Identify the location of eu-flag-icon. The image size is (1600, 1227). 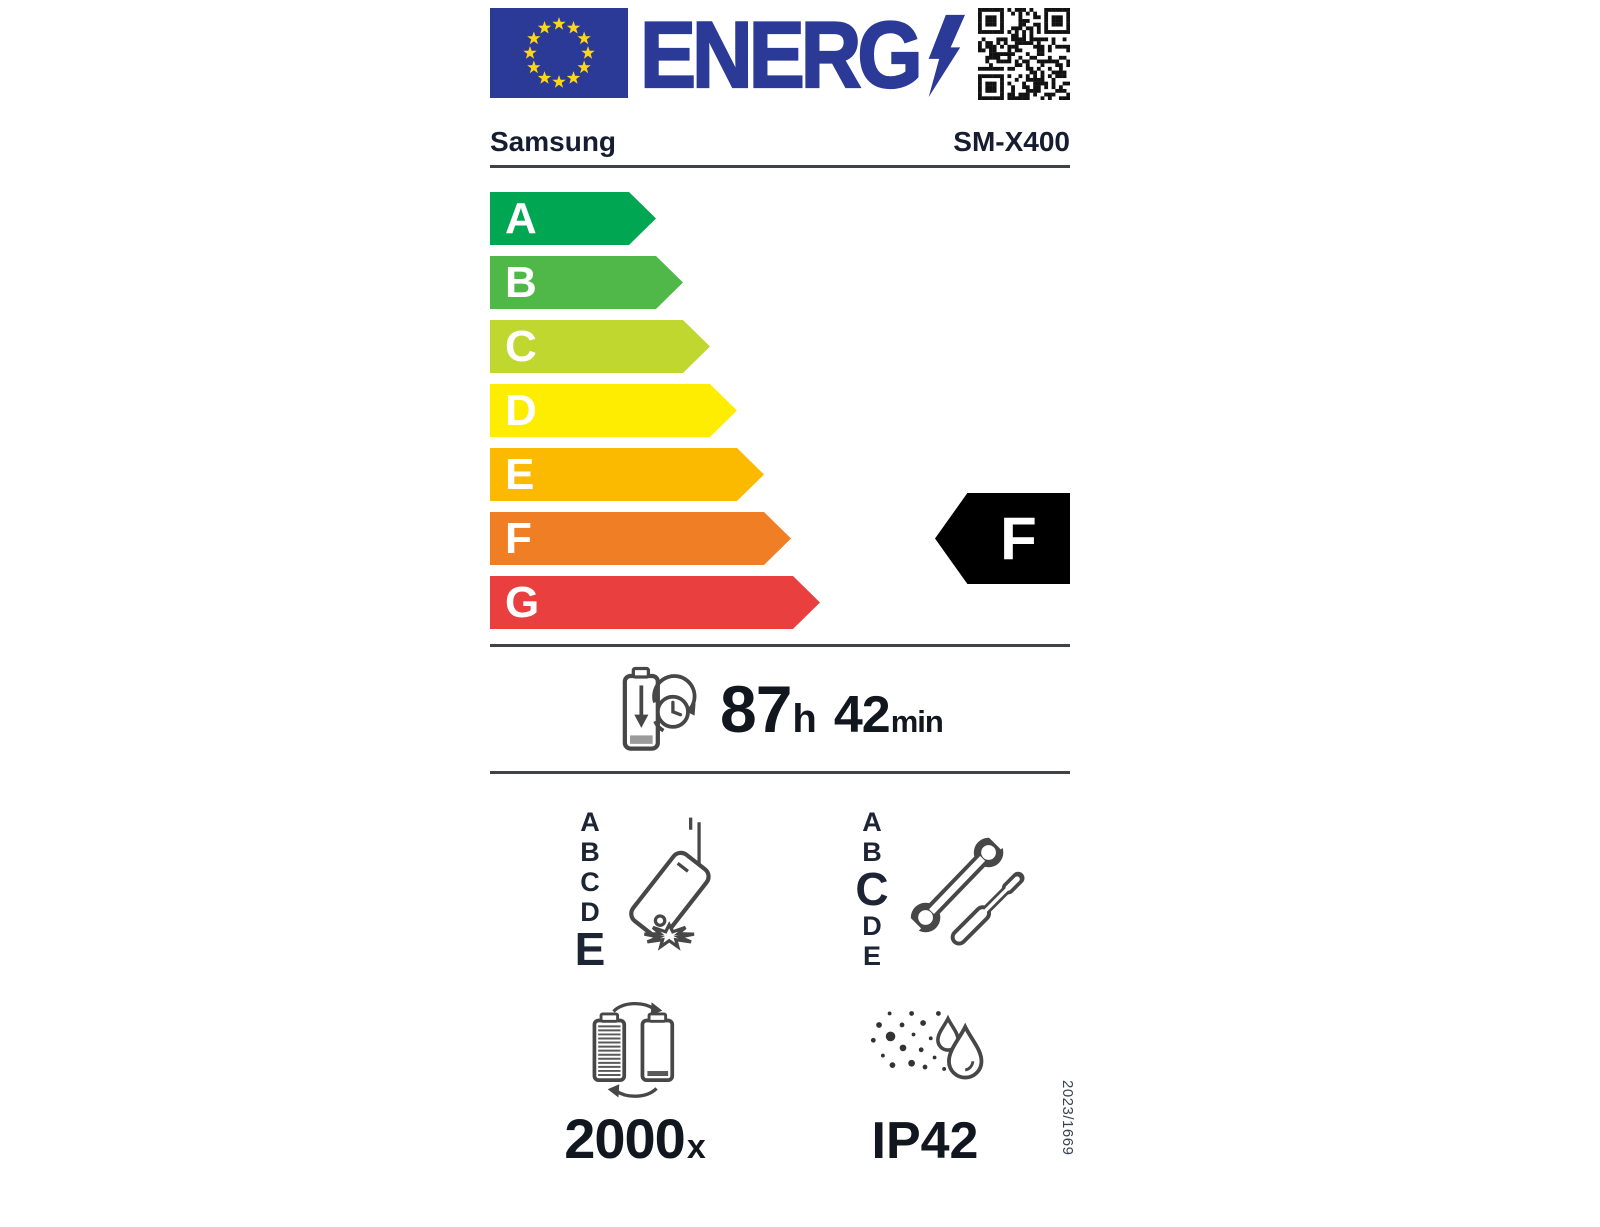
(559, 53).